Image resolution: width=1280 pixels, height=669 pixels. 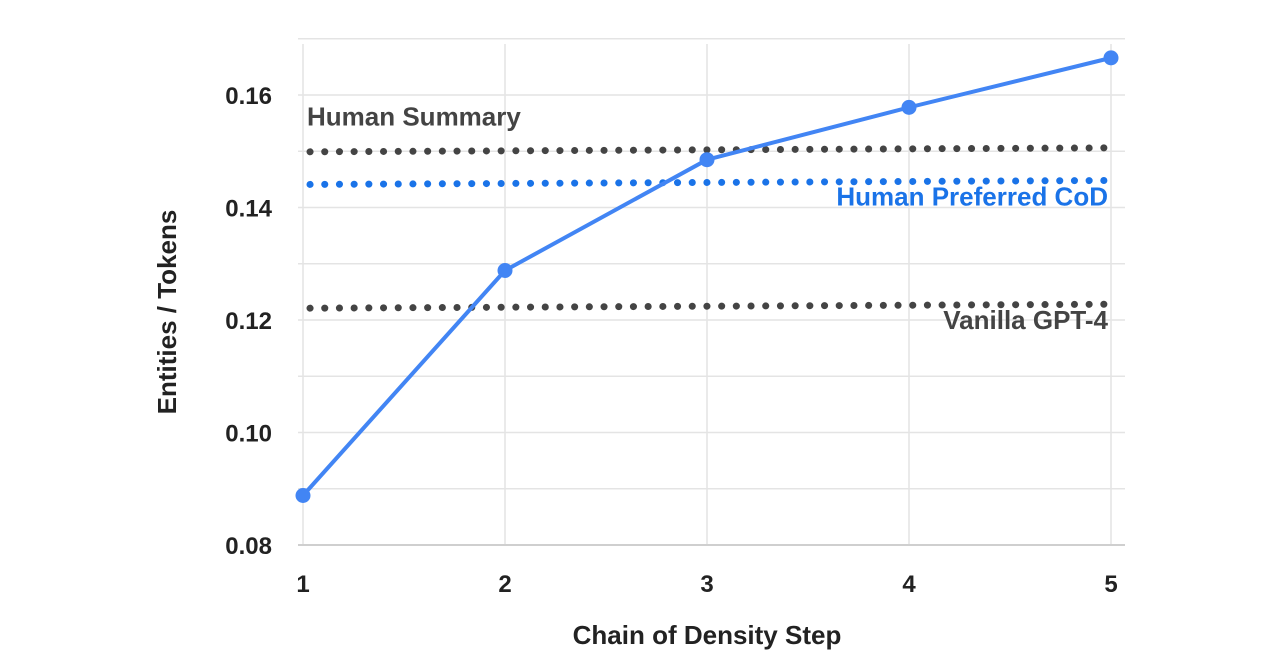 I want to click on y-tick-label: 0.12, so click(x=248, y=321).